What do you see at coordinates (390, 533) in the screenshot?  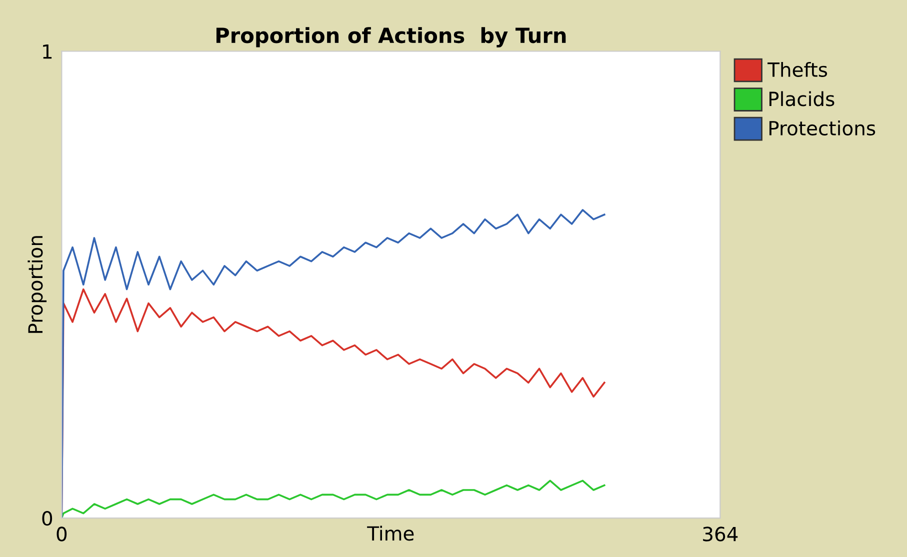 I see `x-axis-title: Time` at bounding box center [390, 533].